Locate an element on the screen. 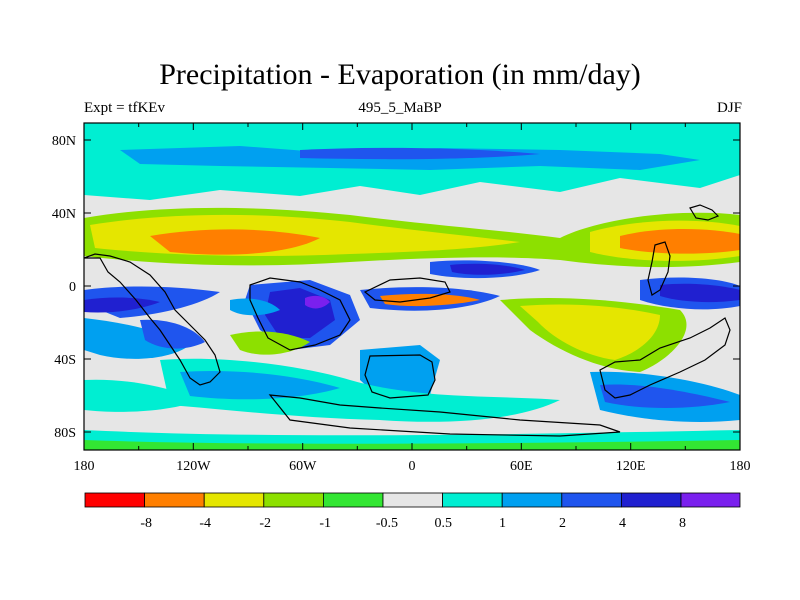  y-tick-label: 80S is located at coordinates (65, 433).